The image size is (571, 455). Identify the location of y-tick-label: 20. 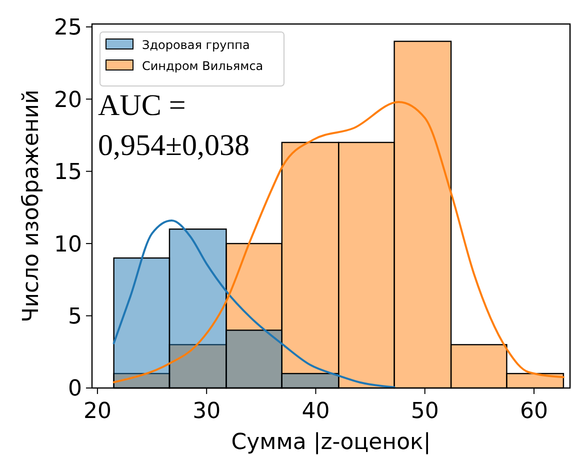
(68, 100).